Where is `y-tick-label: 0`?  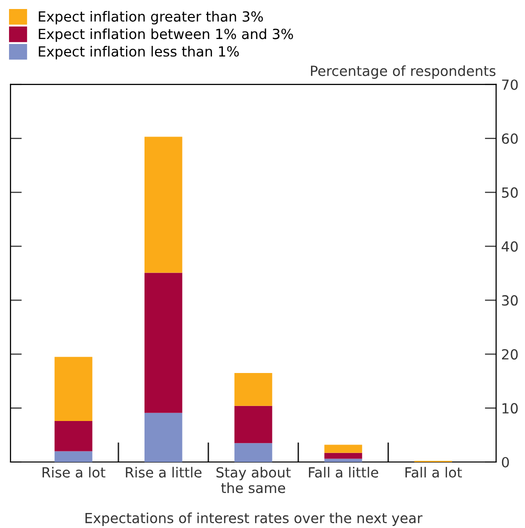 y-tick-label: 0 is located at coordinates (505, 462).